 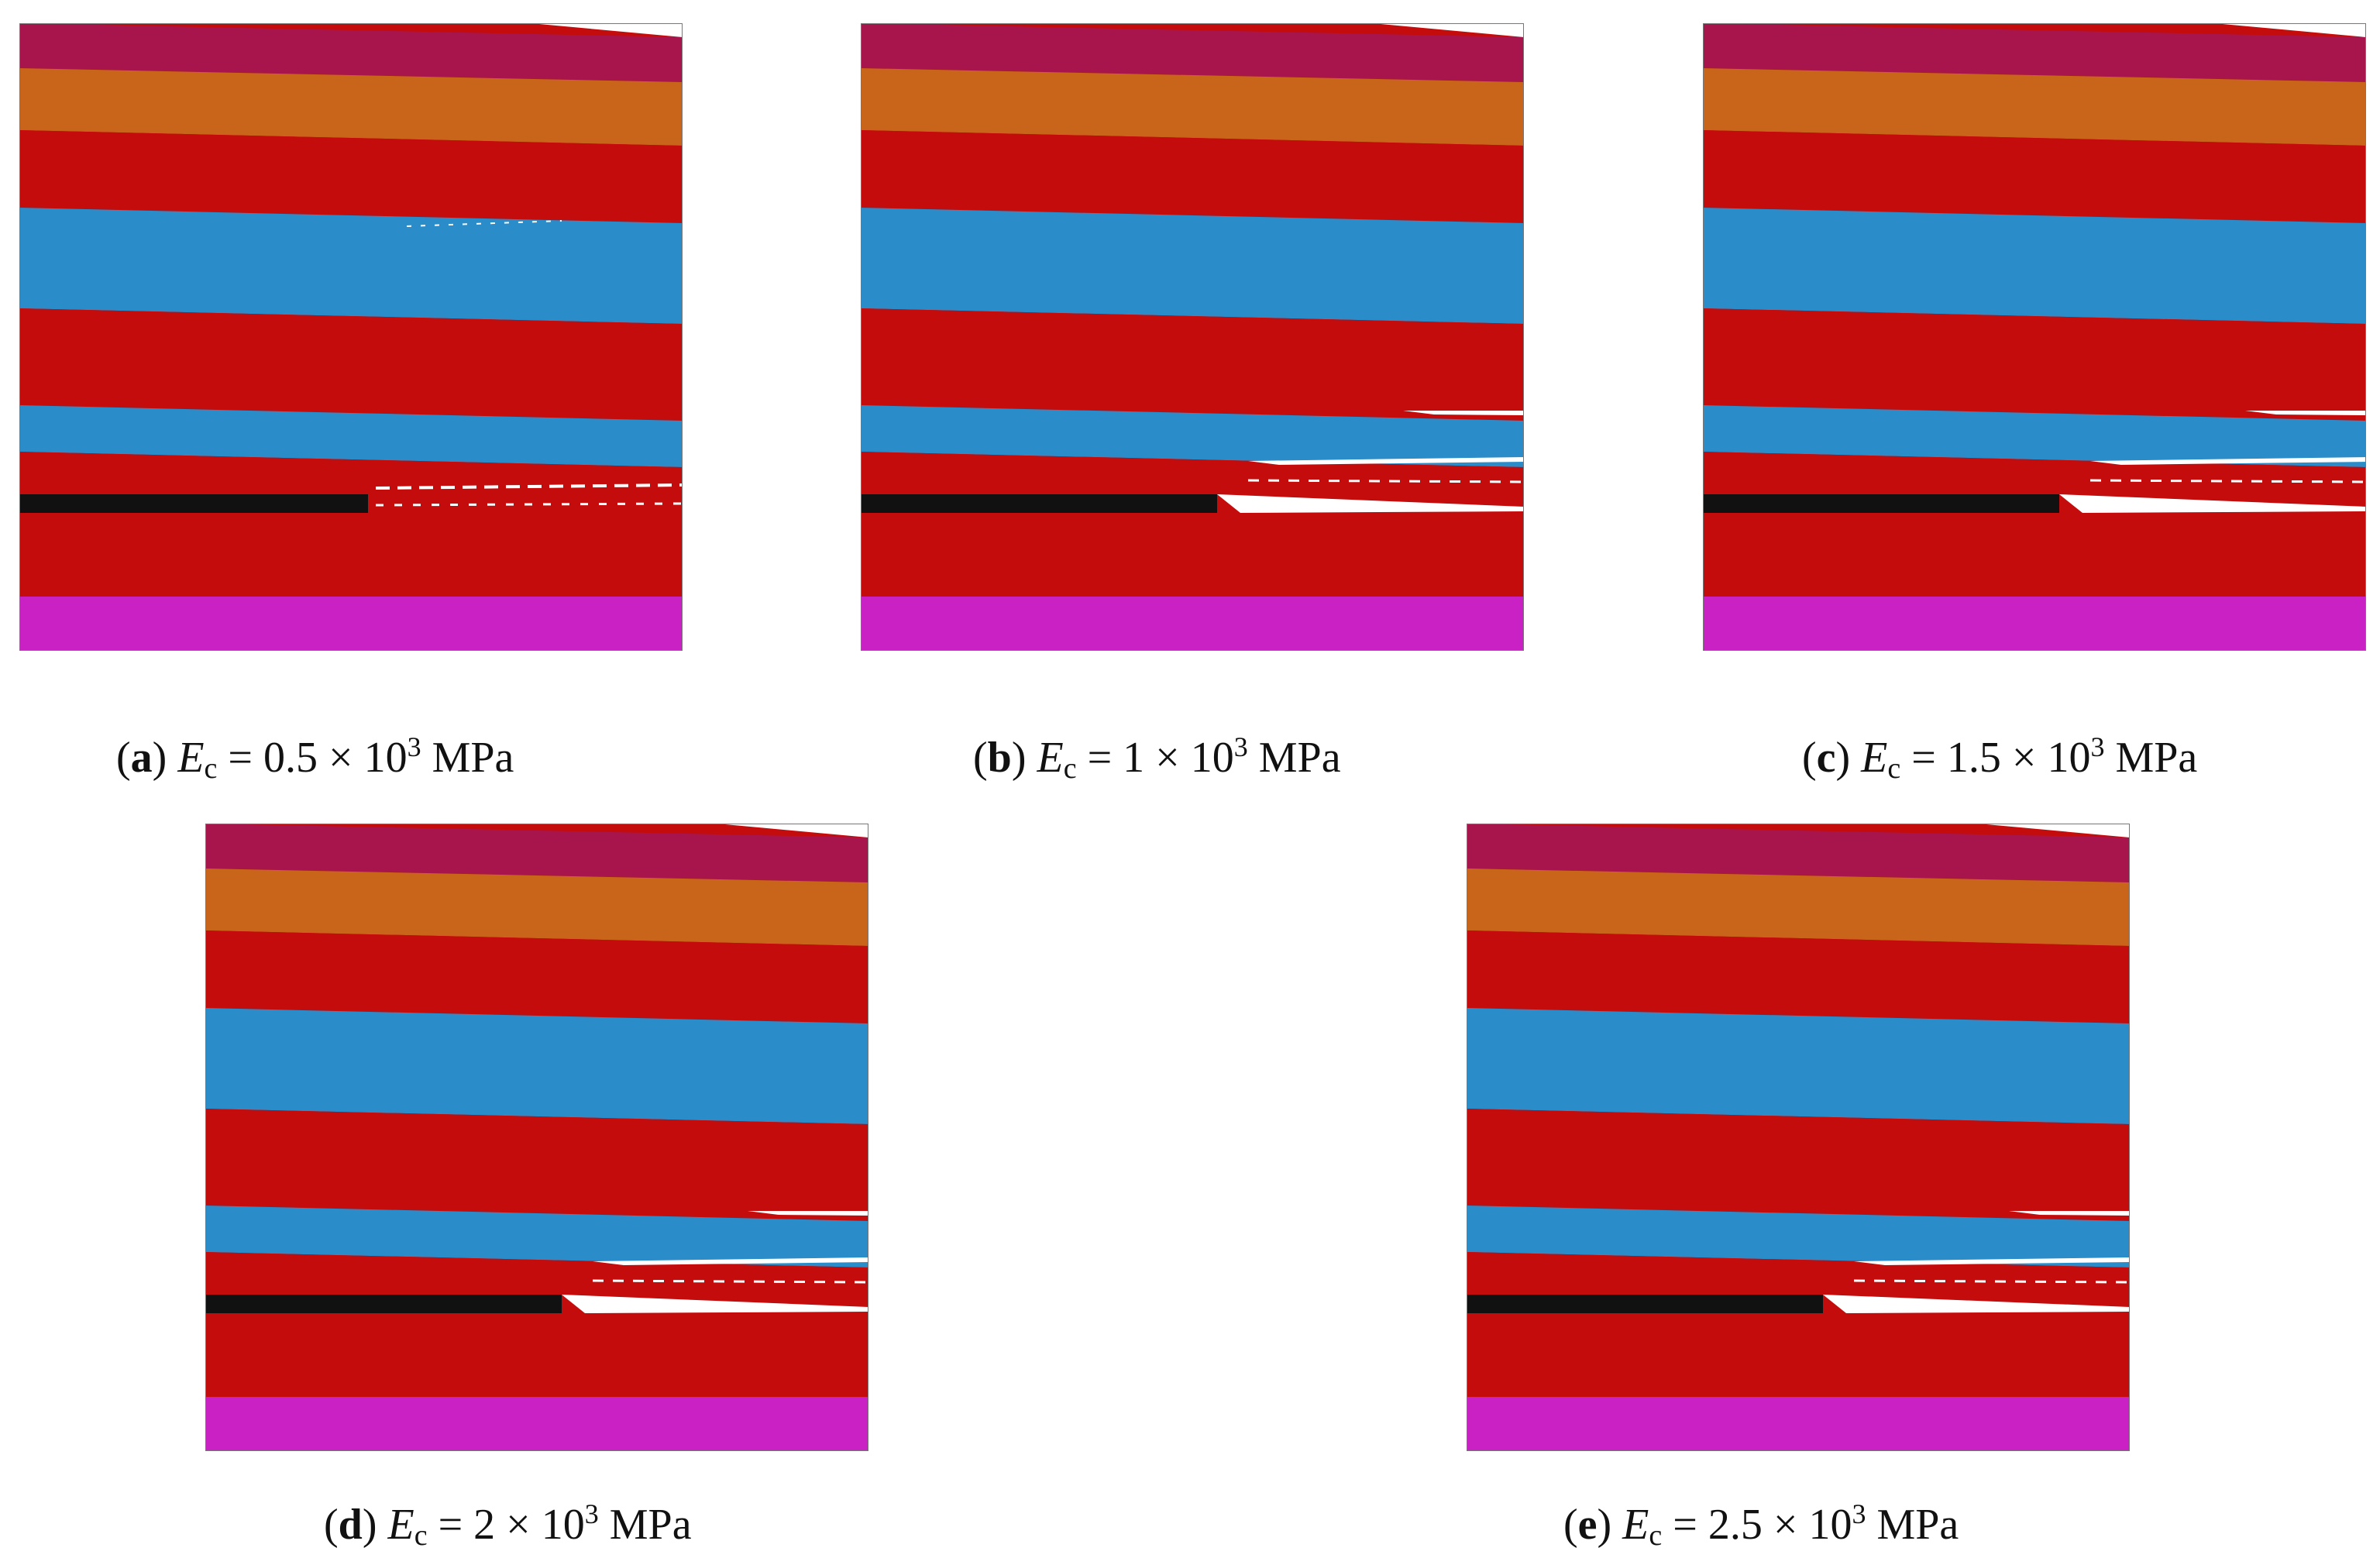 I want to click on caption-letter: e, so click(x=1587, y=1525).